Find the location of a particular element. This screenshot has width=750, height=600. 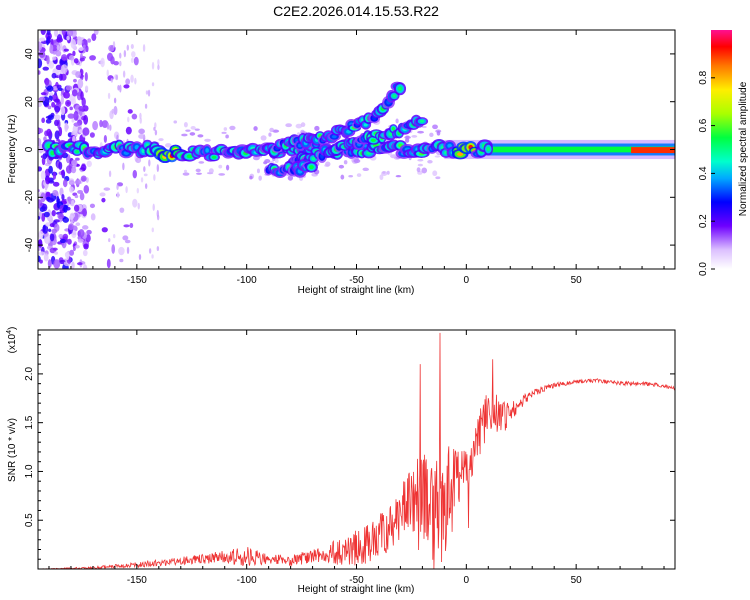

colorbar-gradient is located at coordinates (721, 149).